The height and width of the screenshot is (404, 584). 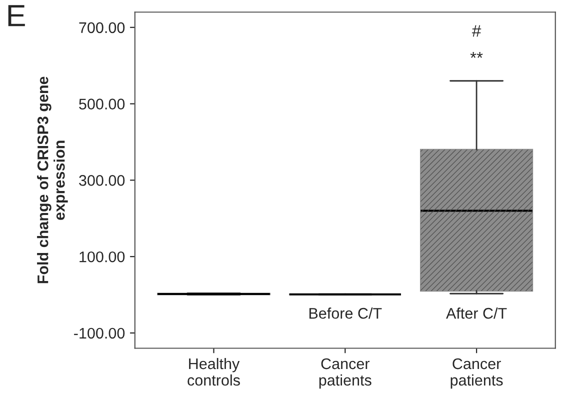 I want to click on annotation: **, so click(x=476, y=55).